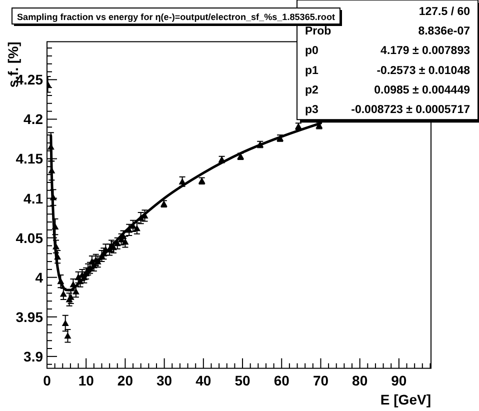 Image resolution: width=479 pixels, height=411 pixels. I want to click on y-tick-label: 4.05, so click(30, 238).